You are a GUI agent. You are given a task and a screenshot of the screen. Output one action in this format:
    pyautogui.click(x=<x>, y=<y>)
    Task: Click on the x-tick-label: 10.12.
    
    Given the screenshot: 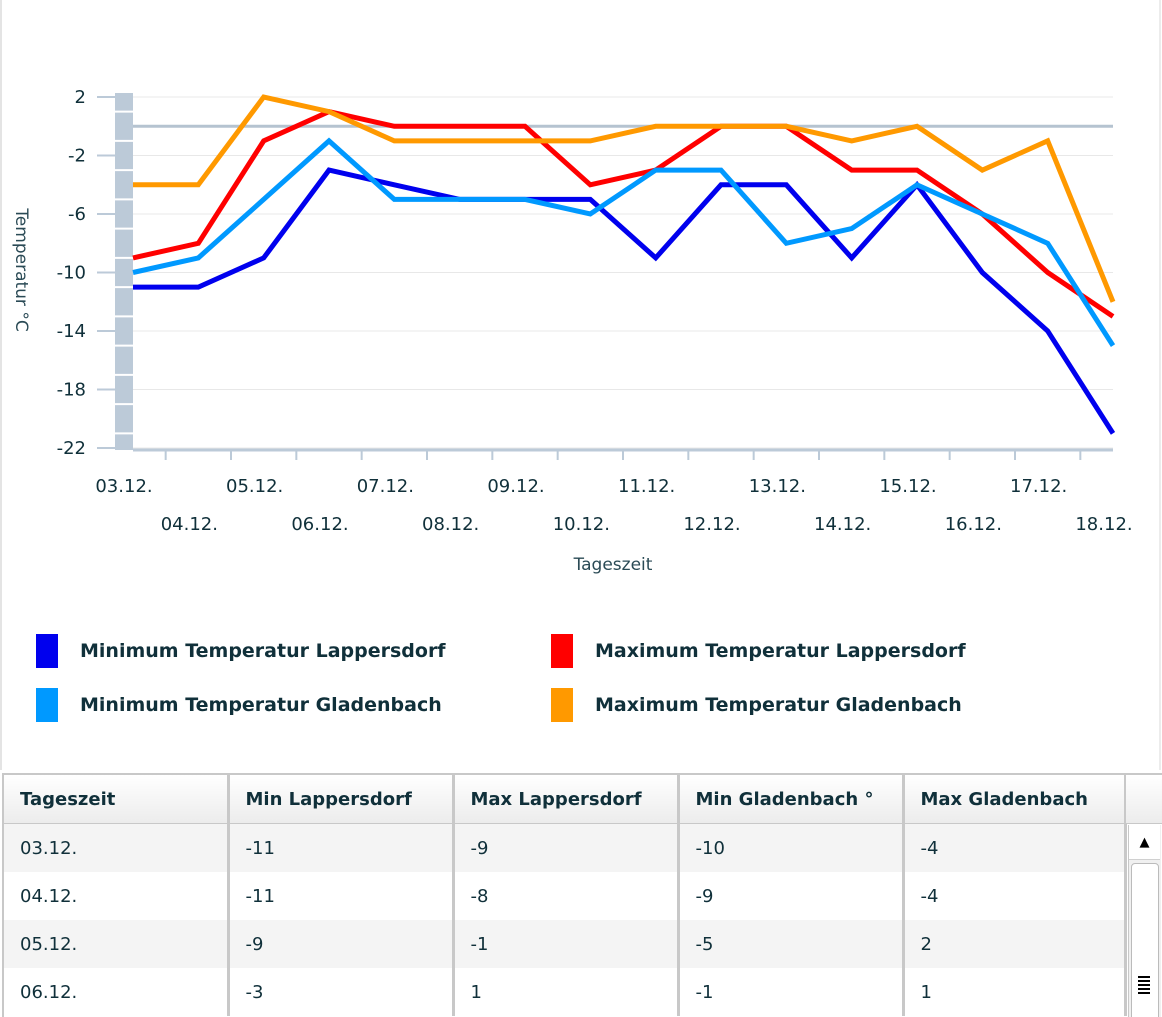 What is the action you would take?
    pyautogui.click(x=581, y=524)
    